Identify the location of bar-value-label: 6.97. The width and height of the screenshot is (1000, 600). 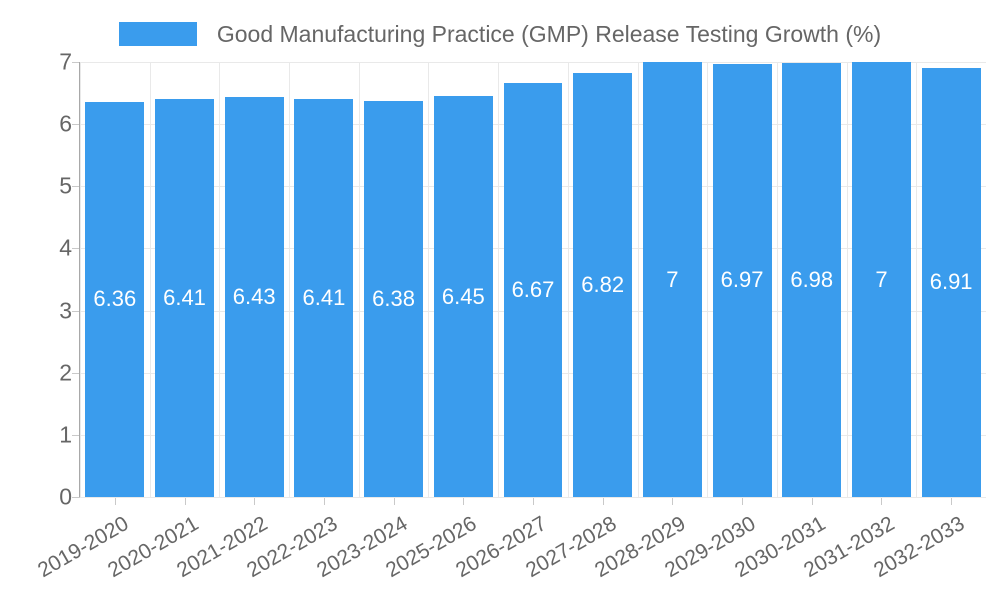
(742, 280).